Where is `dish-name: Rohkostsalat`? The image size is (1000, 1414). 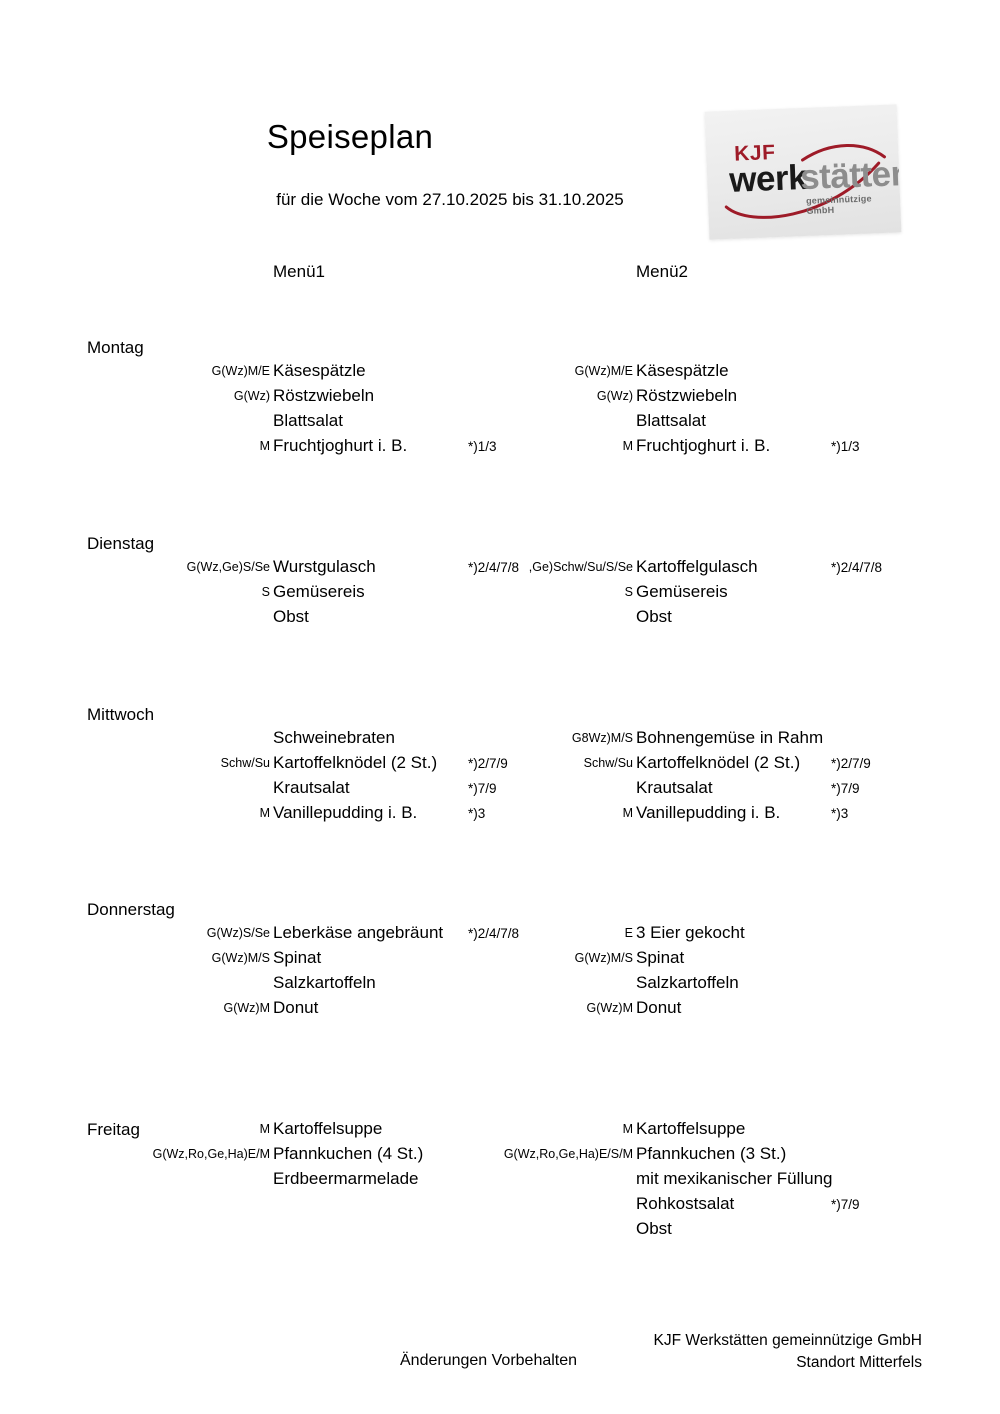 dish-name: Rohkostsalat is located at coordinates (685, 1203).